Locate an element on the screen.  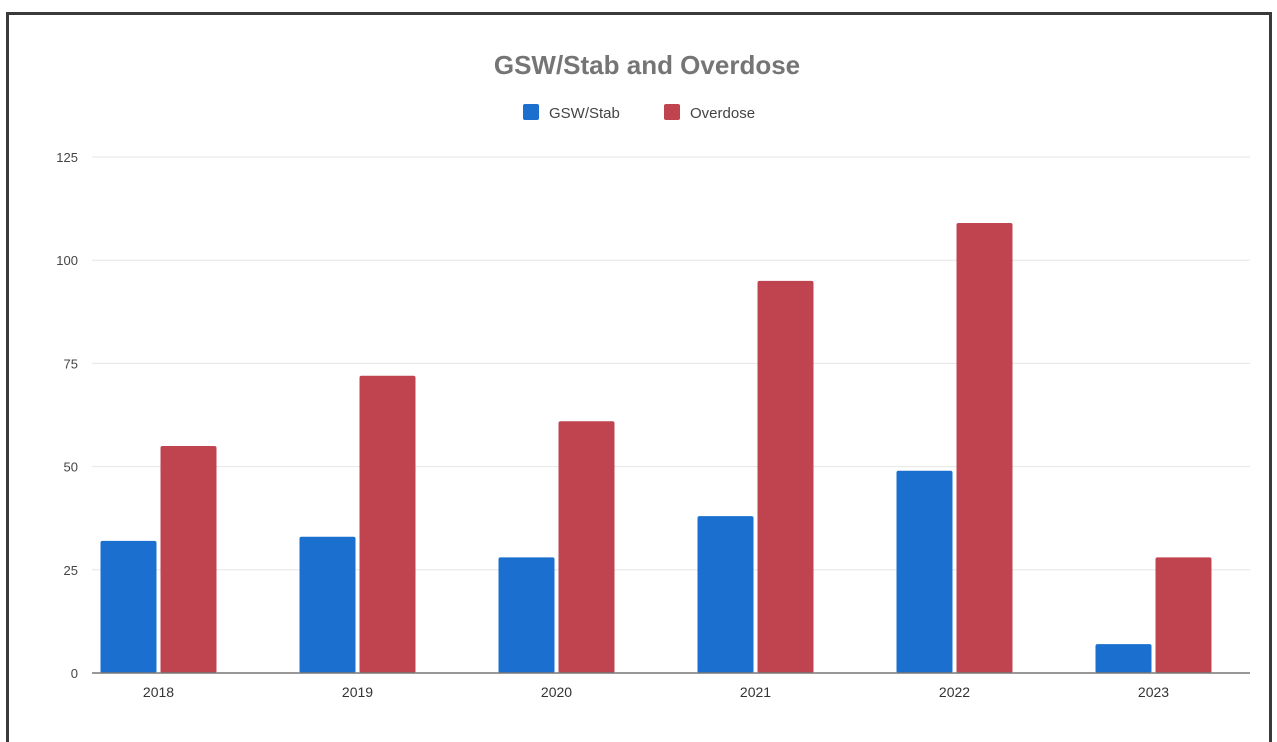
bar-overdose-2019 is located at coordinates (387, 524).